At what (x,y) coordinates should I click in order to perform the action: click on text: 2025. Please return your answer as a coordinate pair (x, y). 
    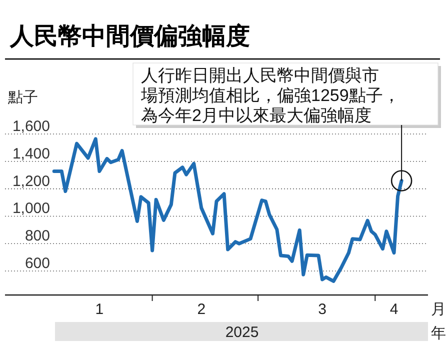
    Looking at the image, I should click on (242, 332).